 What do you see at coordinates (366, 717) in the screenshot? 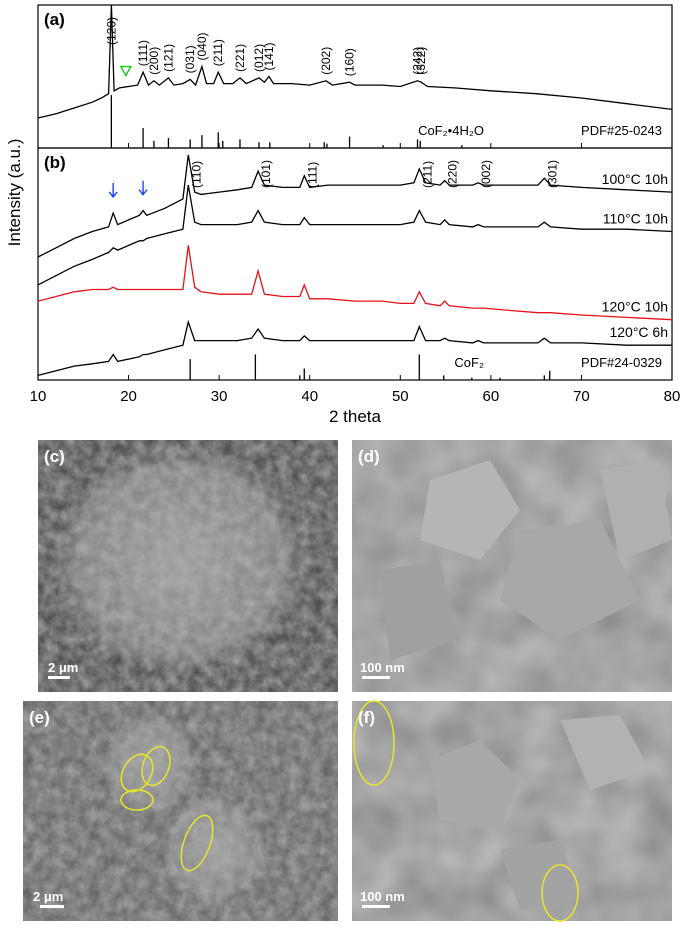
I see `panel-label: (f)` at bounding box center [366, 717].